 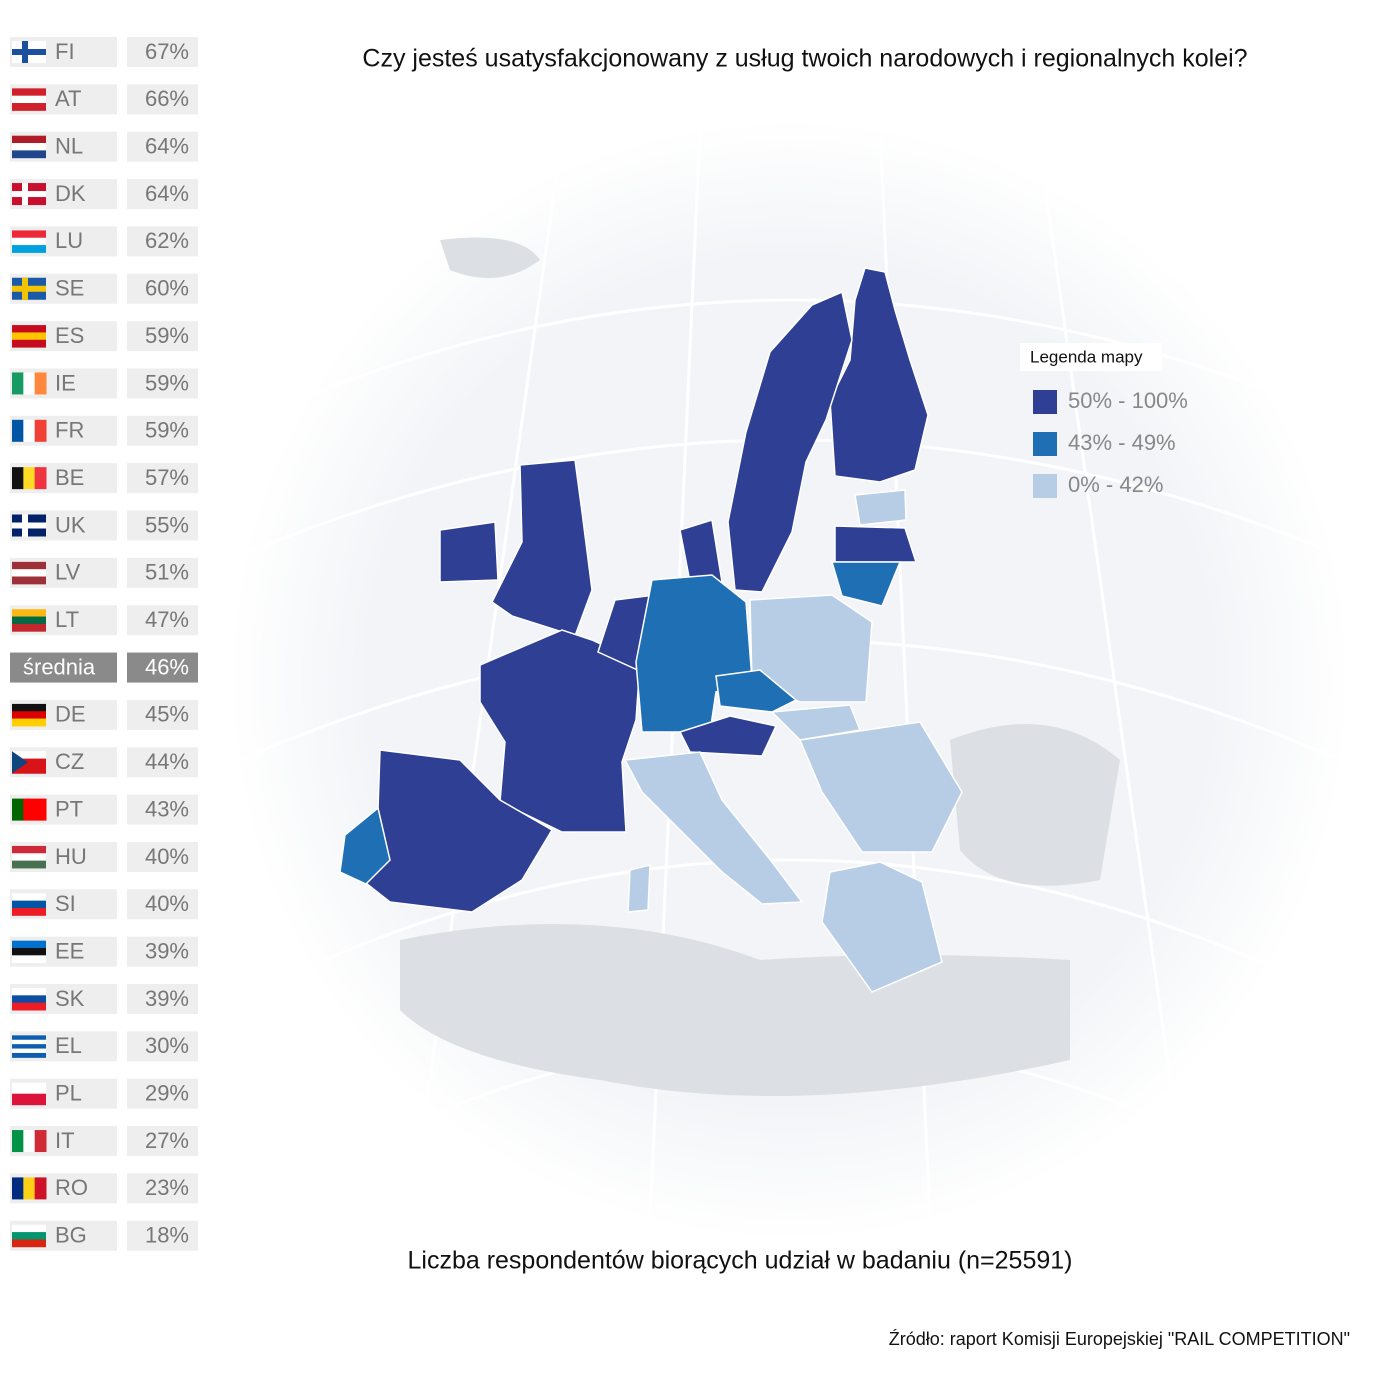 I want to click on country-value: 43%, so click(x=167, y=808).